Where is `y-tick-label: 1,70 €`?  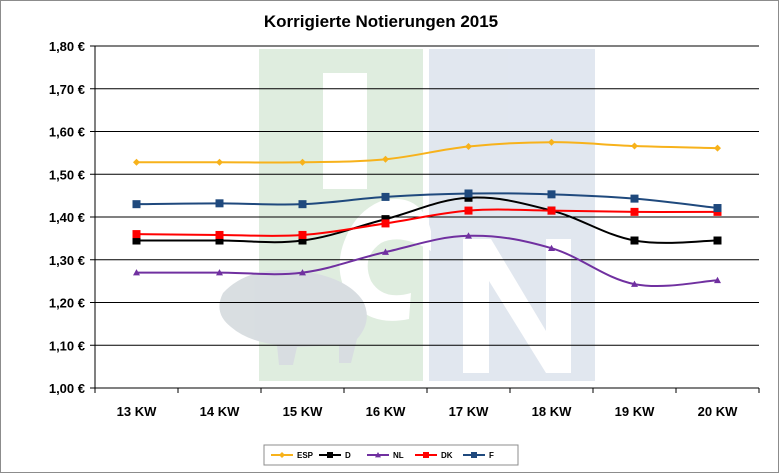 y-tick-label: 1,70 € is located at coordinates (67, 89).